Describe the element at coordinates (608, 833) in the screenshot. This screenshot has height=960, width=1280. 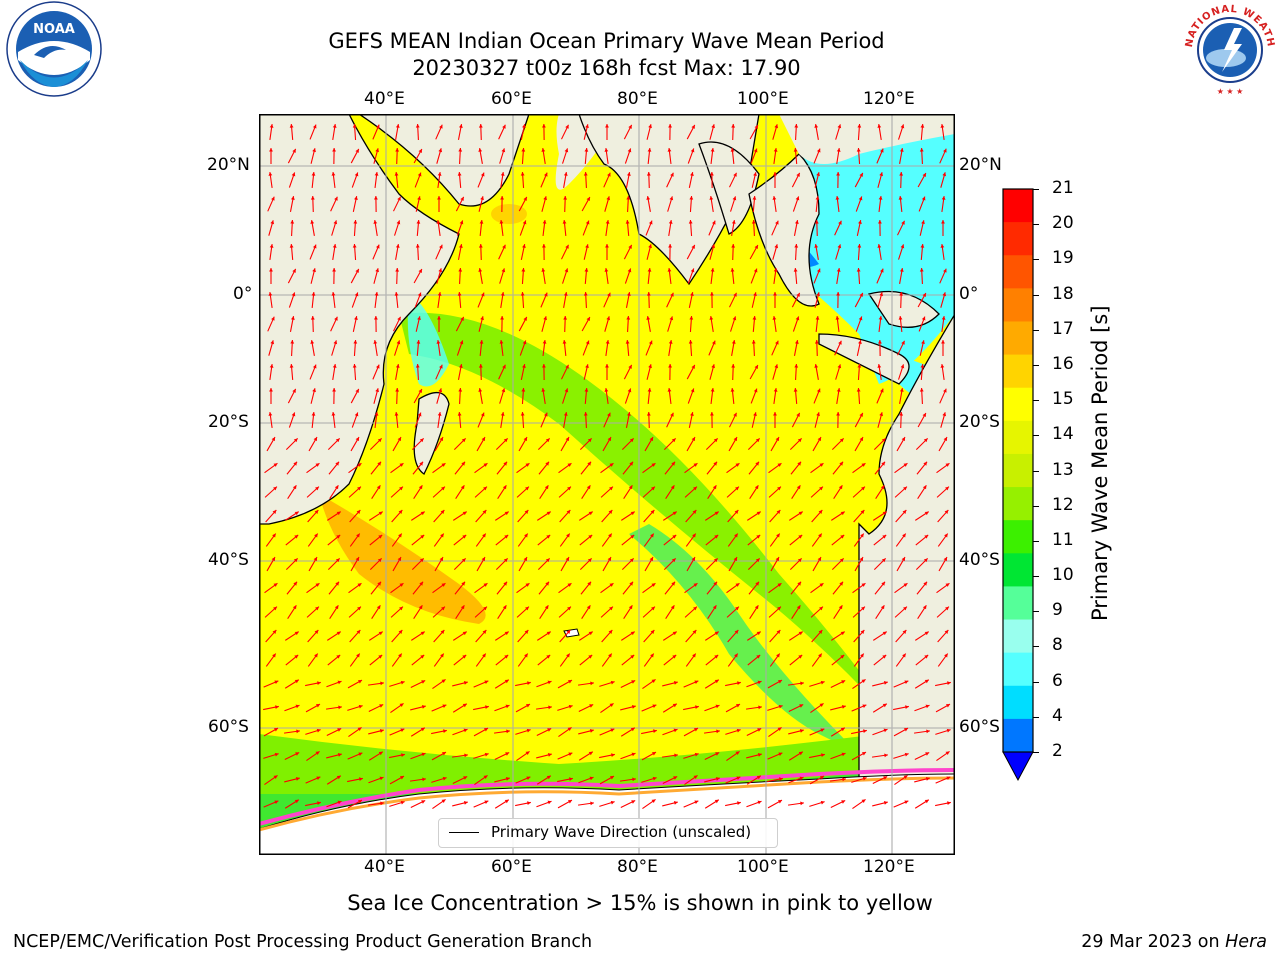
I see `map-legend: Primary Wave Direction (unscaled)` at that location.